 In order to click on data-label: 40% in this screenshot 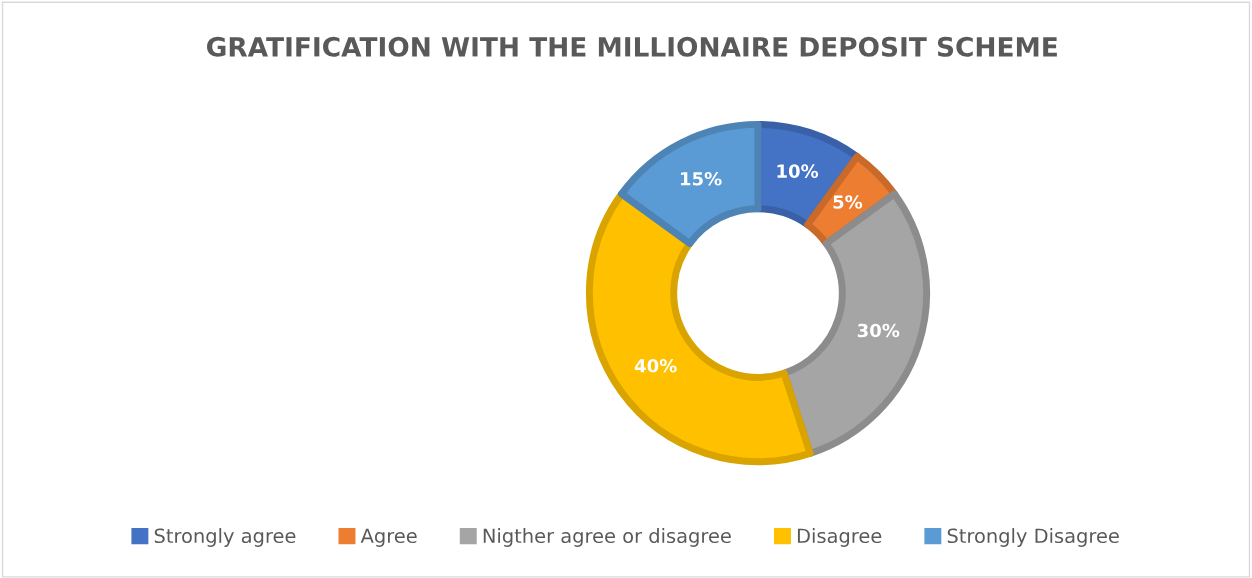, I will do `click(655, 365)`.